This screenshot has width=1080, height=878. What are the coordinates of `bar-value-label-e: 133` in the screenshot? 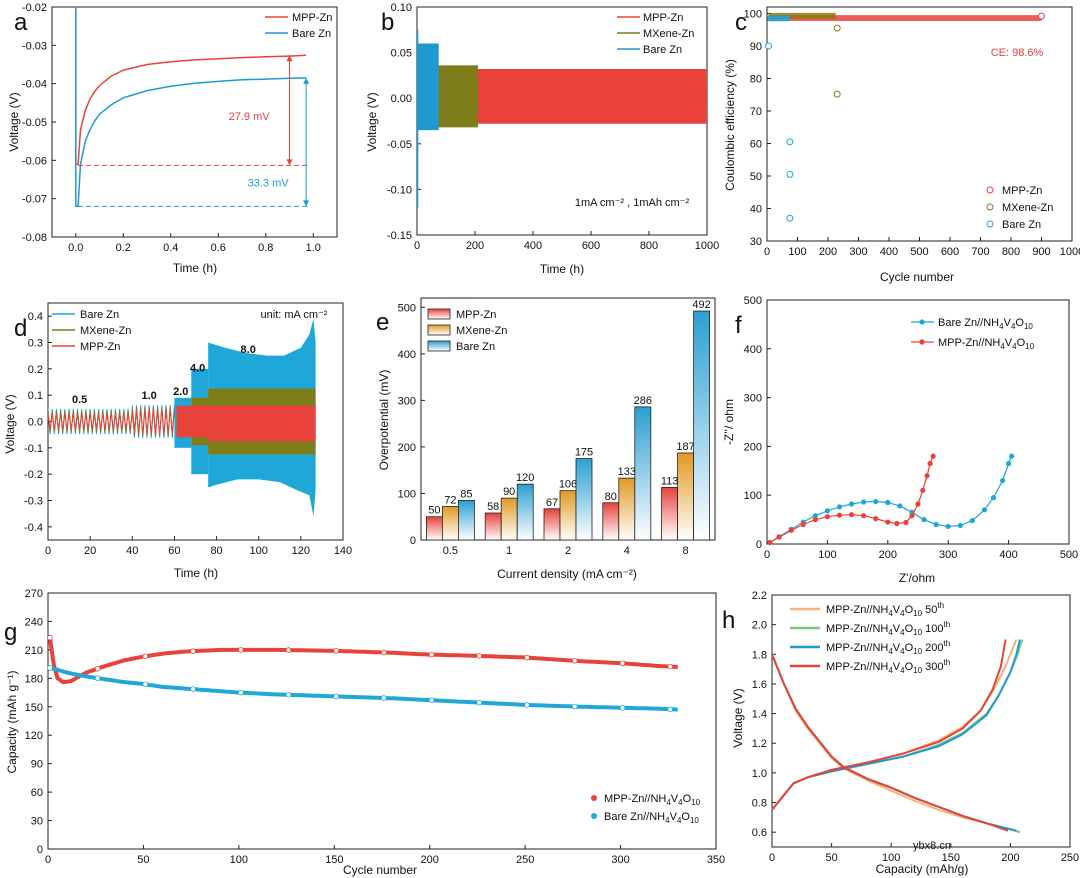 It's located at (627, 472).